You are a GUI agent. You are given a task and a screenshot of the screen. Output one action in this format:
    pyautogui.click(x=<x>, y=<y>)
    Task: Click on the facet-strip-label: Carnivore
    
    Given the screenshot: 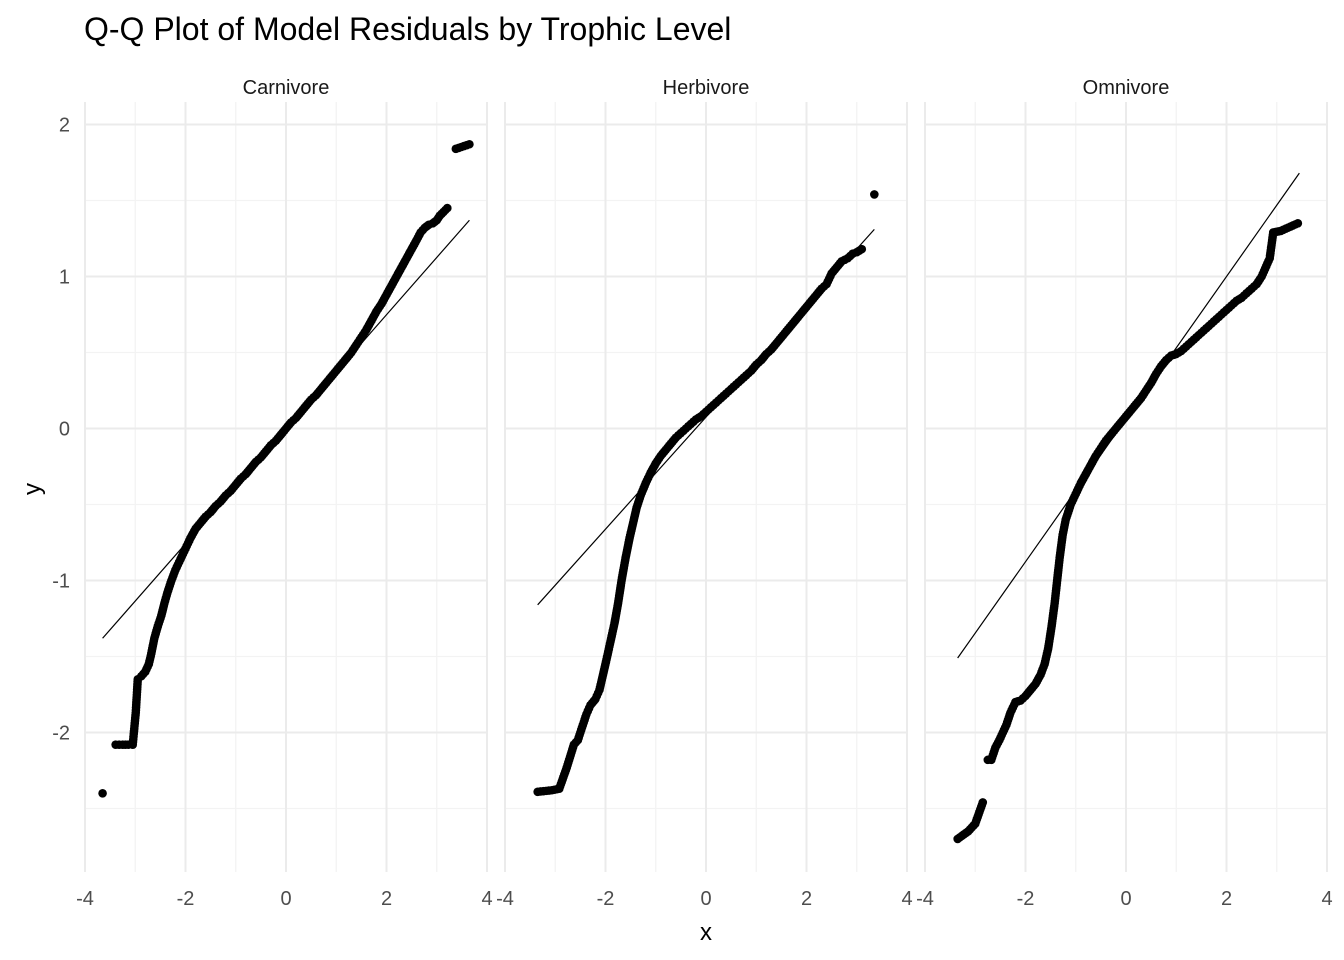 What is the action you would take?
    pyautogui.click(x=286, y=88)
    